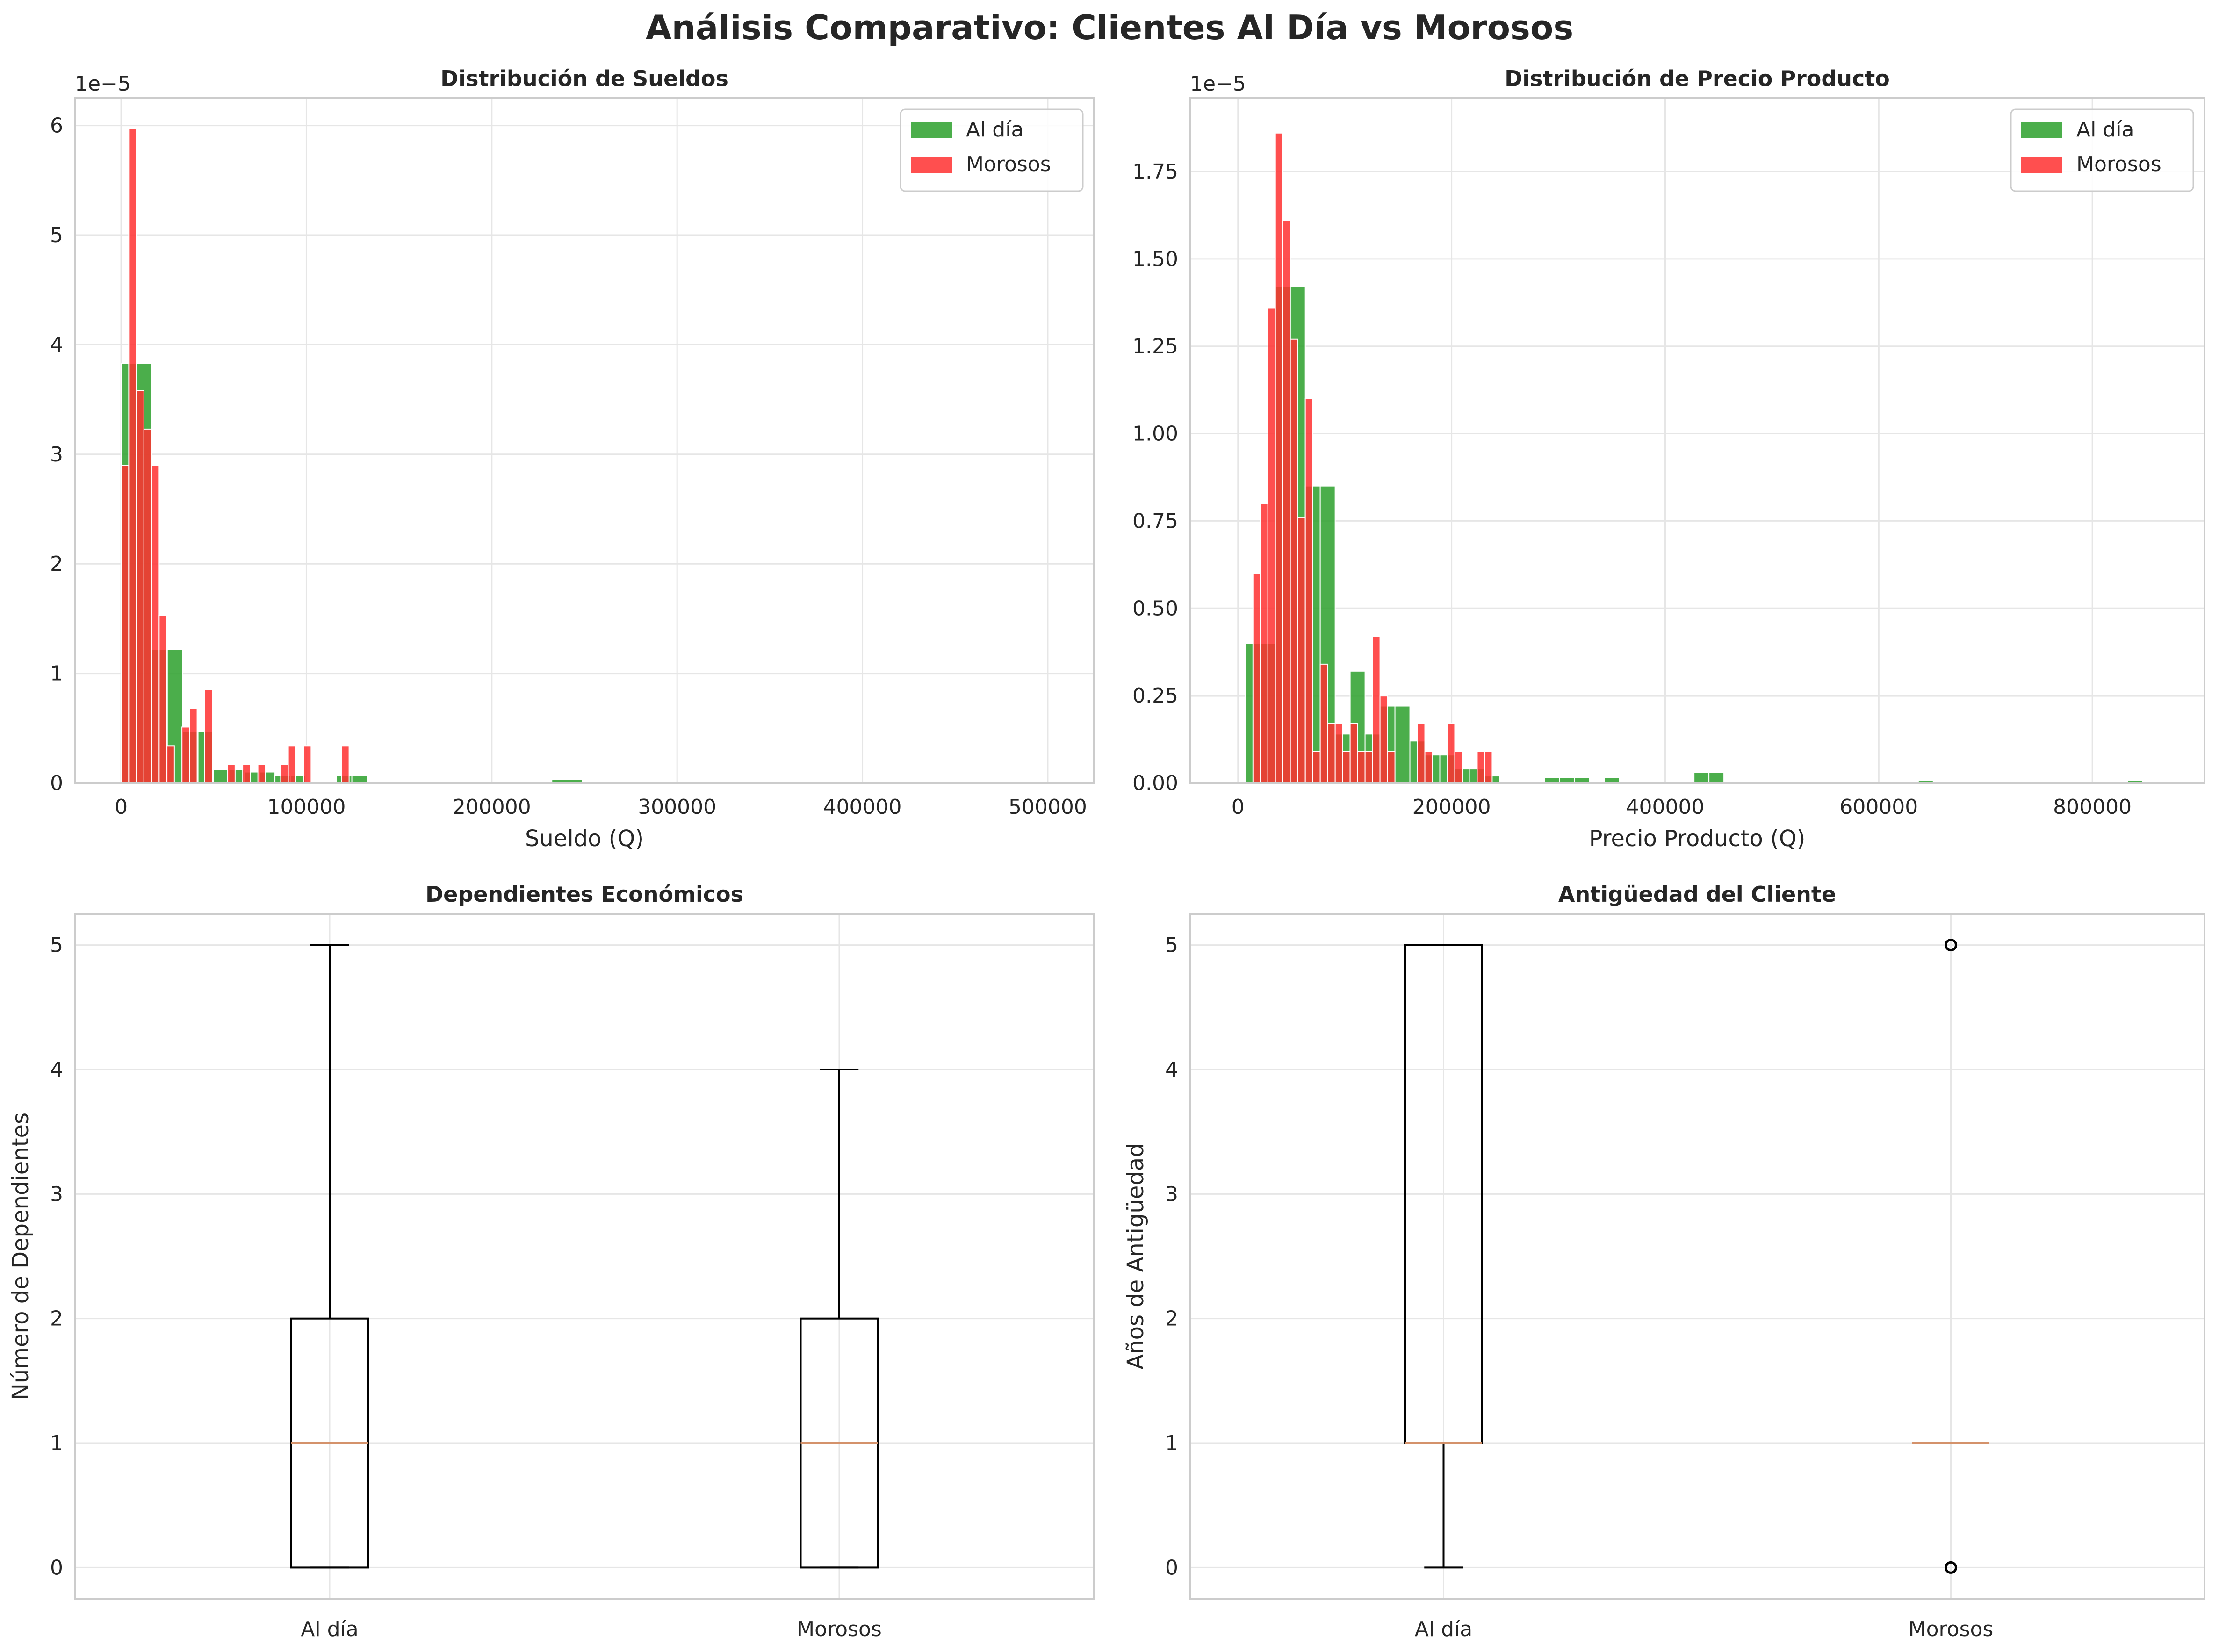 This screenshot has height=1652, width=2219. What do you see at coordinates (121, 807) in the screenshot?
I see `x-tick-label: 0` at bounding box center [121, 807].